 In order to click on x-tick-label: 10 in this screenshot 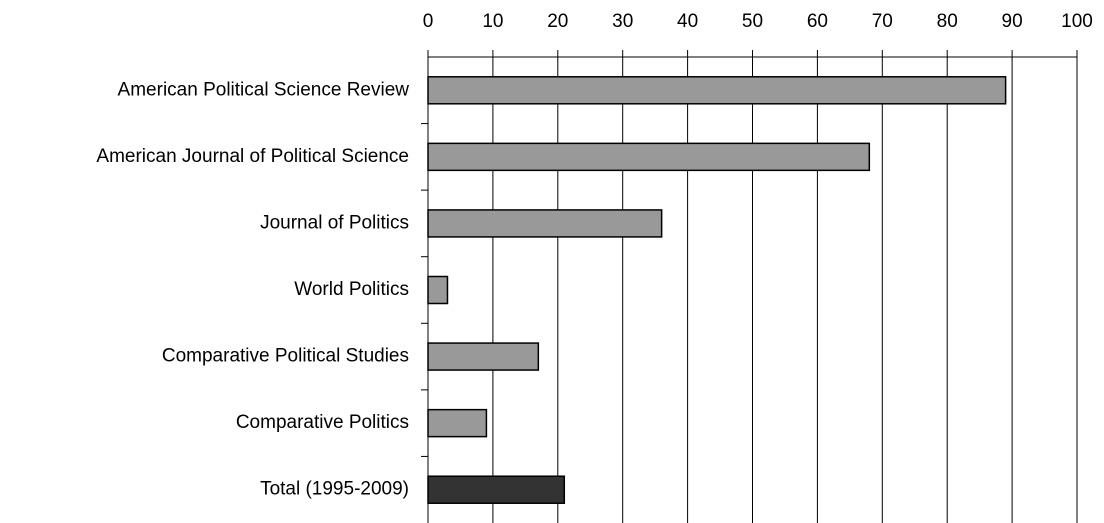, I will do `click(492, 21)`.